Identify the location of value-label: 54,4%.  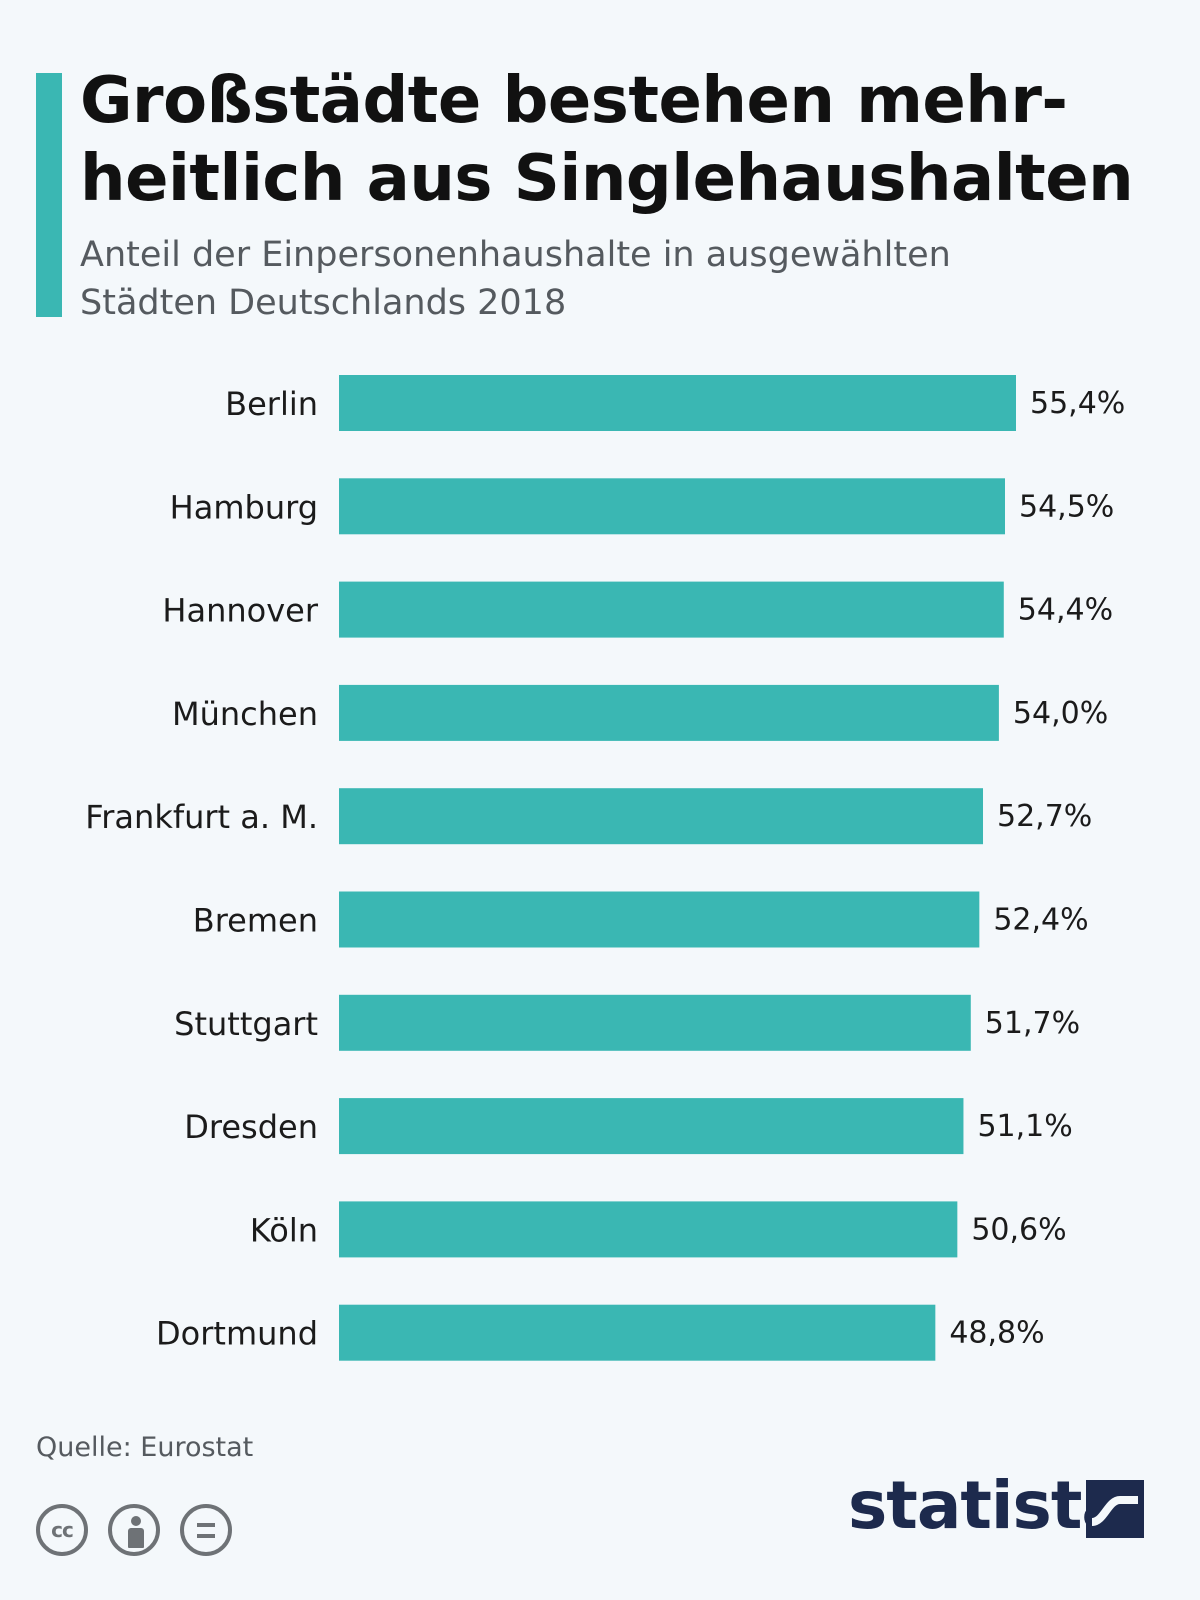
(1065, 610).